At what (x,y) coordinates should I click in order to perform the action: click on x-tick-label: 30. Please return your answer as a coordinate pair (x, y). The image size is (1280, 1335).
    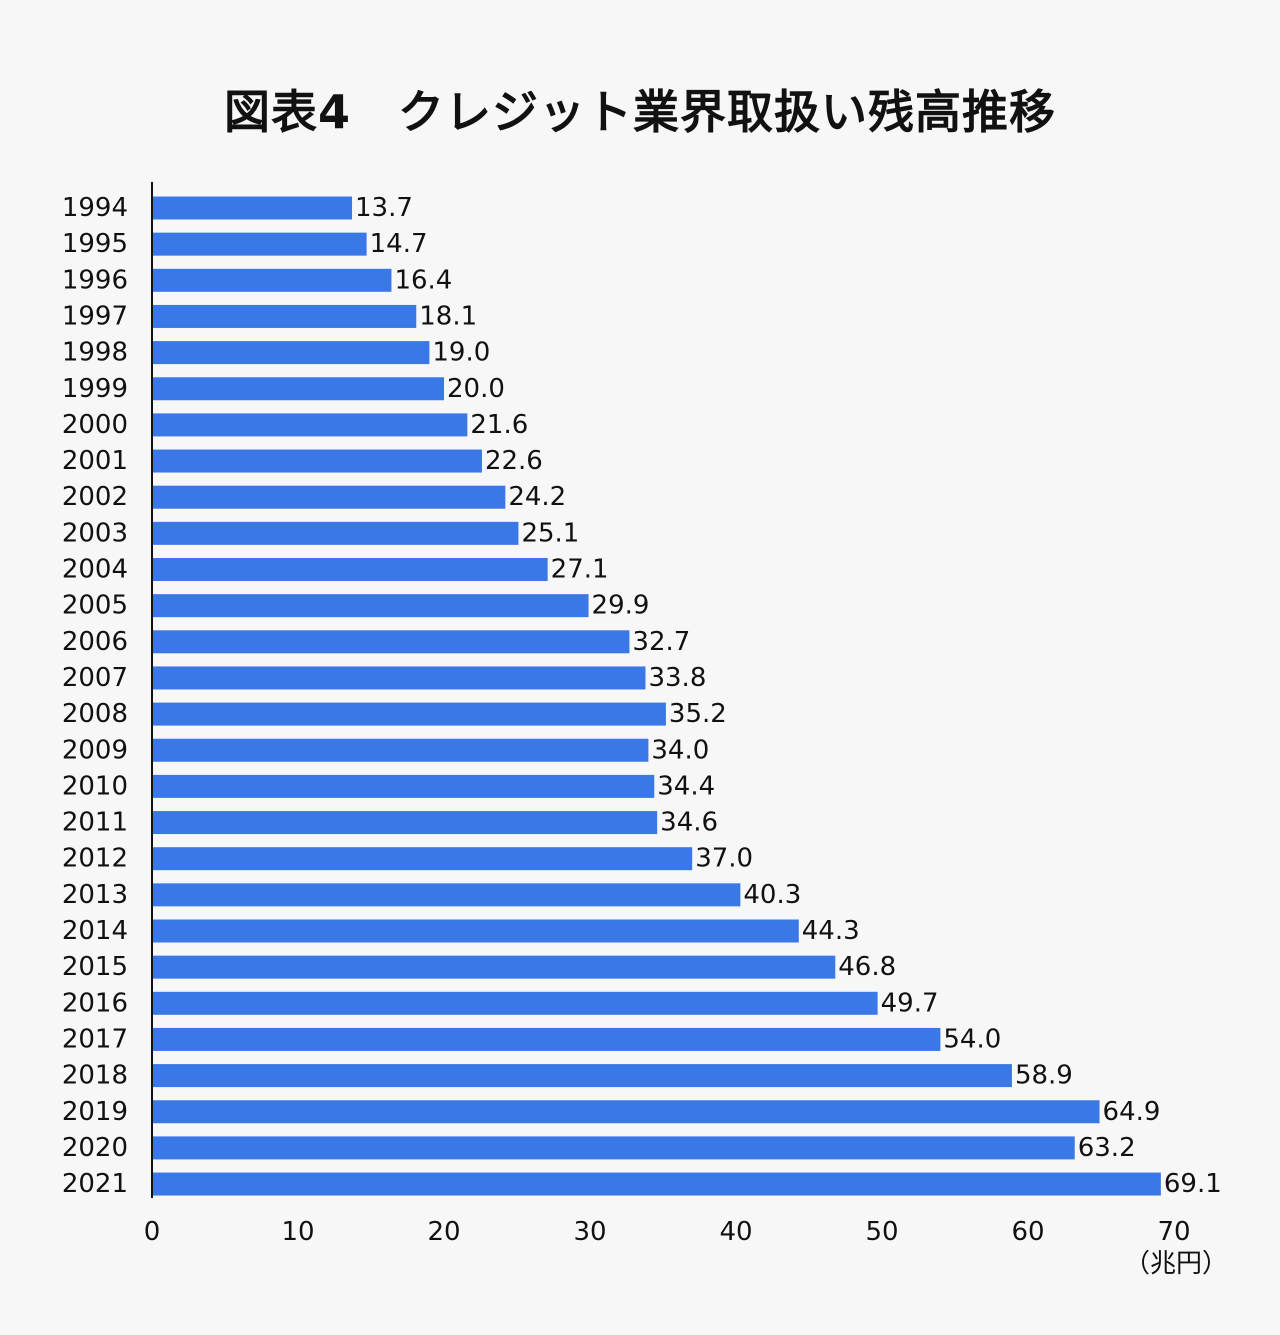
    Looking at the image, I should click on (589, 1232).